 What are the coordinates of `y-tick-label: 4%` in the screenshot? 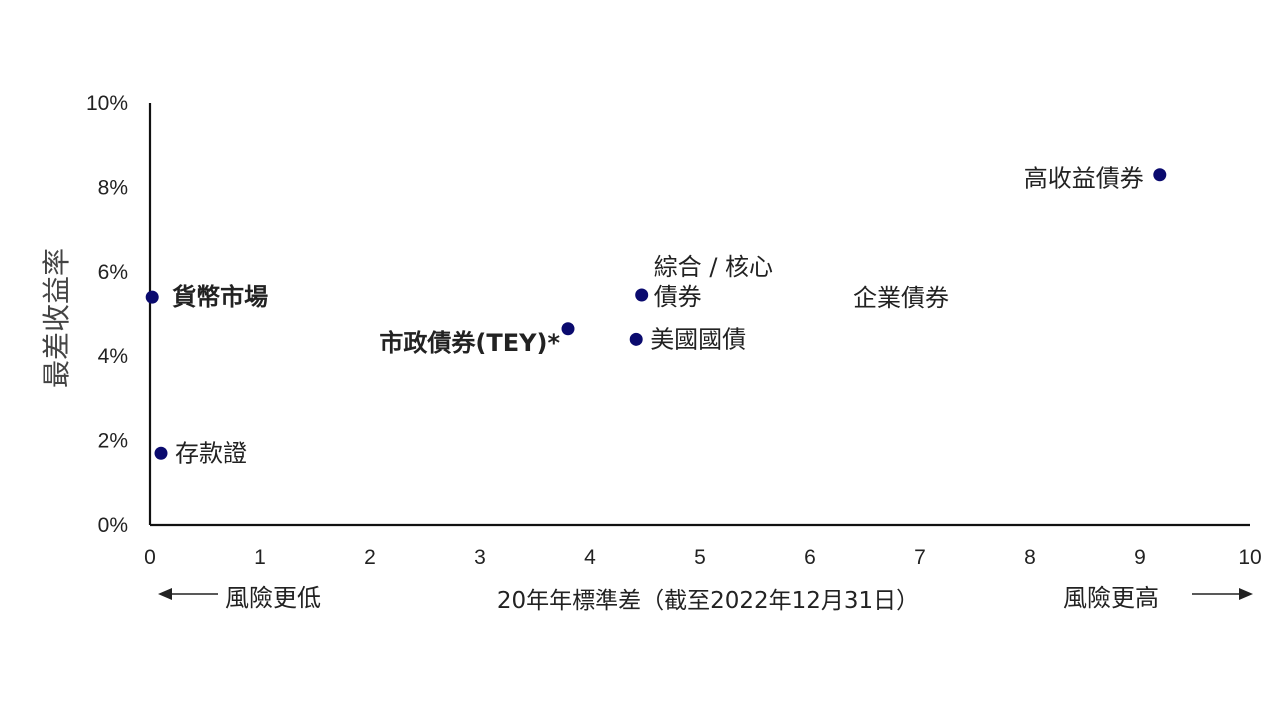 It's located at (113, 356).